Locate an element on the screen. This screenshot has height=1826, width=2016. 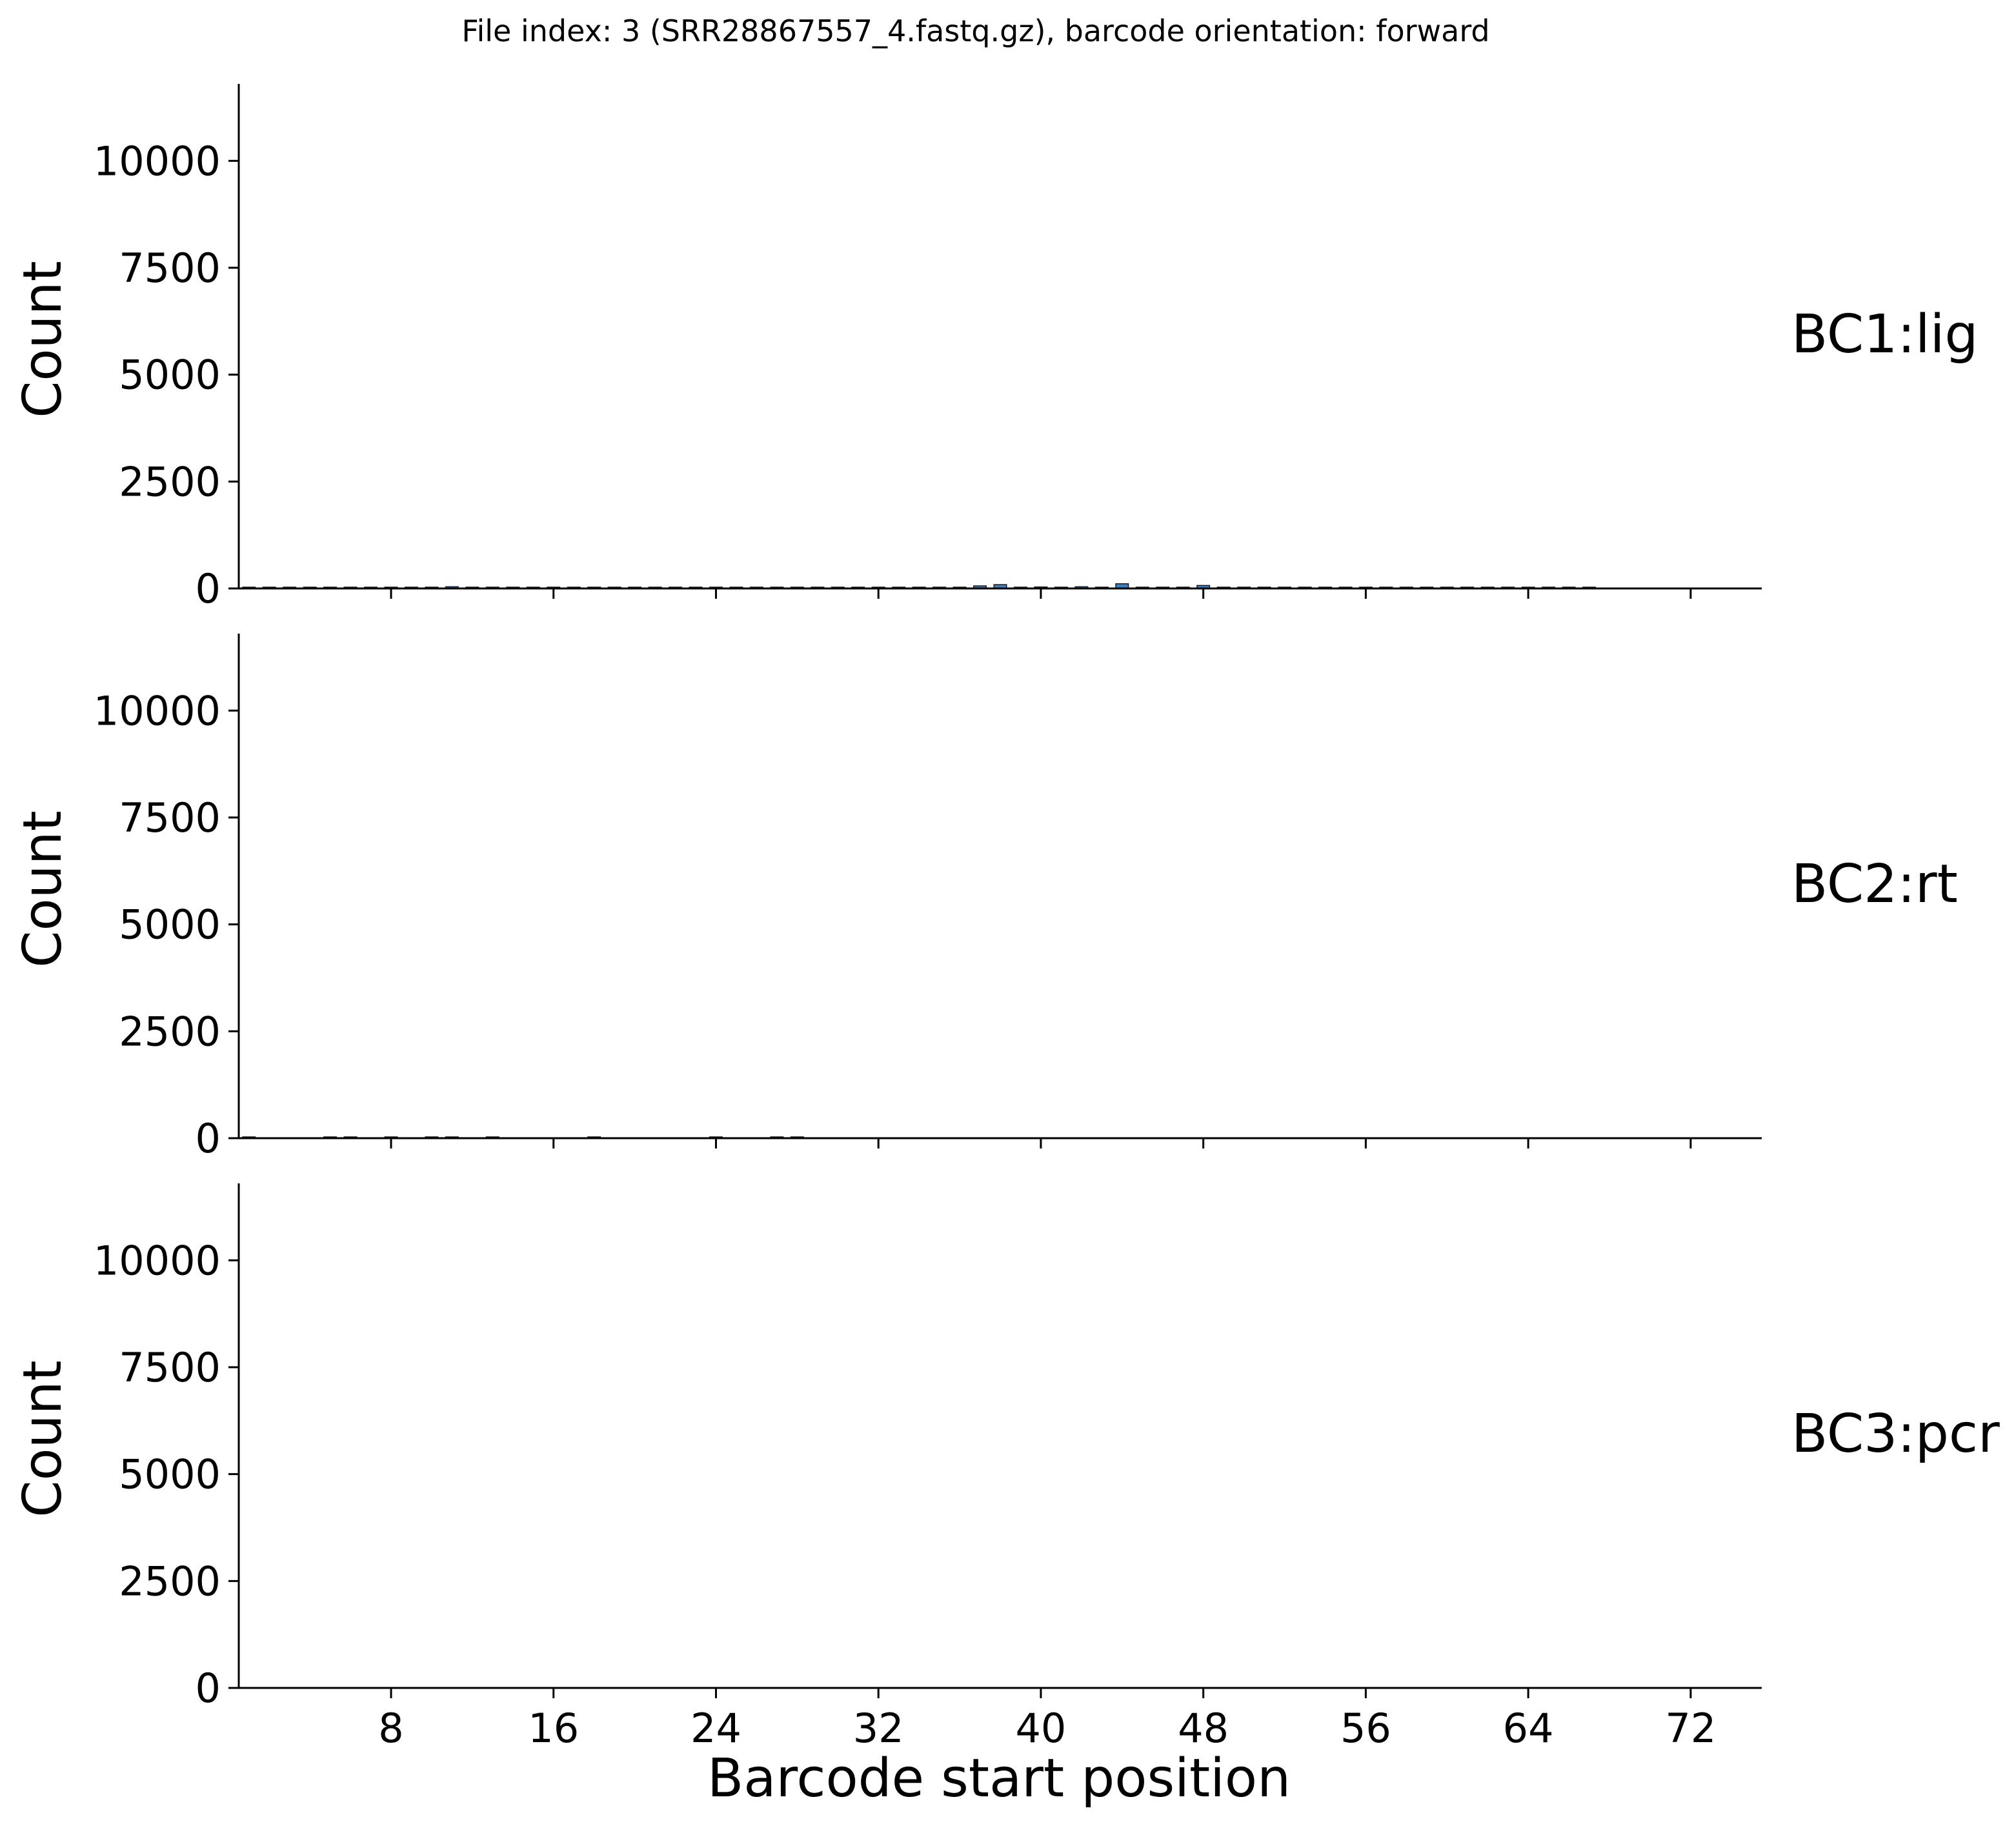
x-tick-label: 24 is located at coordinates (715, 1729).